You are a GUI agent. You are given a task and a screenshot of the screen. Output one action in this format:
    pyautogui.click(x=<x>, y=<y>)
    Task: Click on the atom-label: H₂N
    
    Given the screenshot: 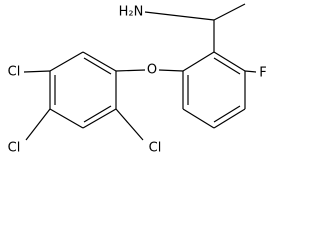 What is the action you would take?
    pyautogui.click(x=131, y=12)
    